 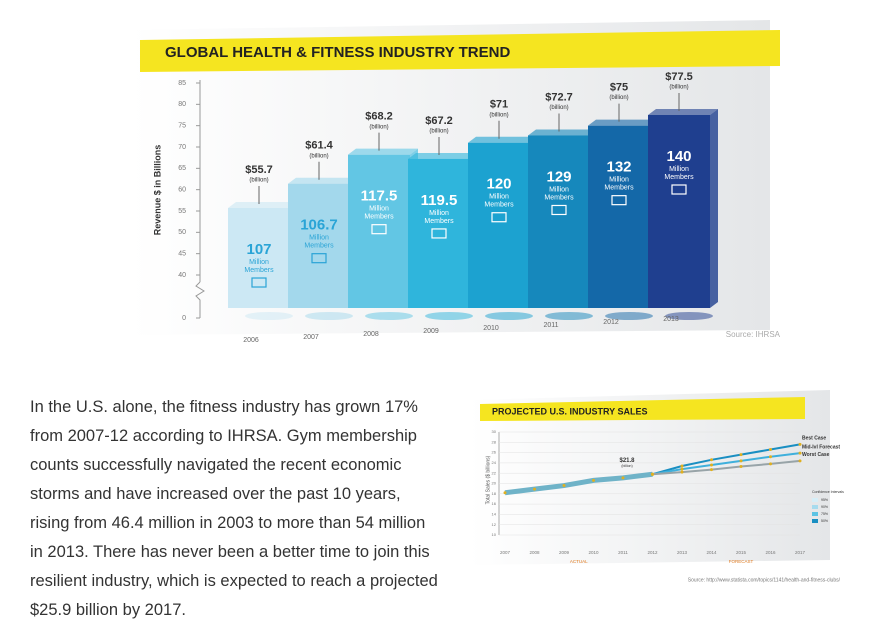 What do you see at coordinates (619, 88) in the screenshot?
I see `value-label: $75` at bounding box center [619, 88].